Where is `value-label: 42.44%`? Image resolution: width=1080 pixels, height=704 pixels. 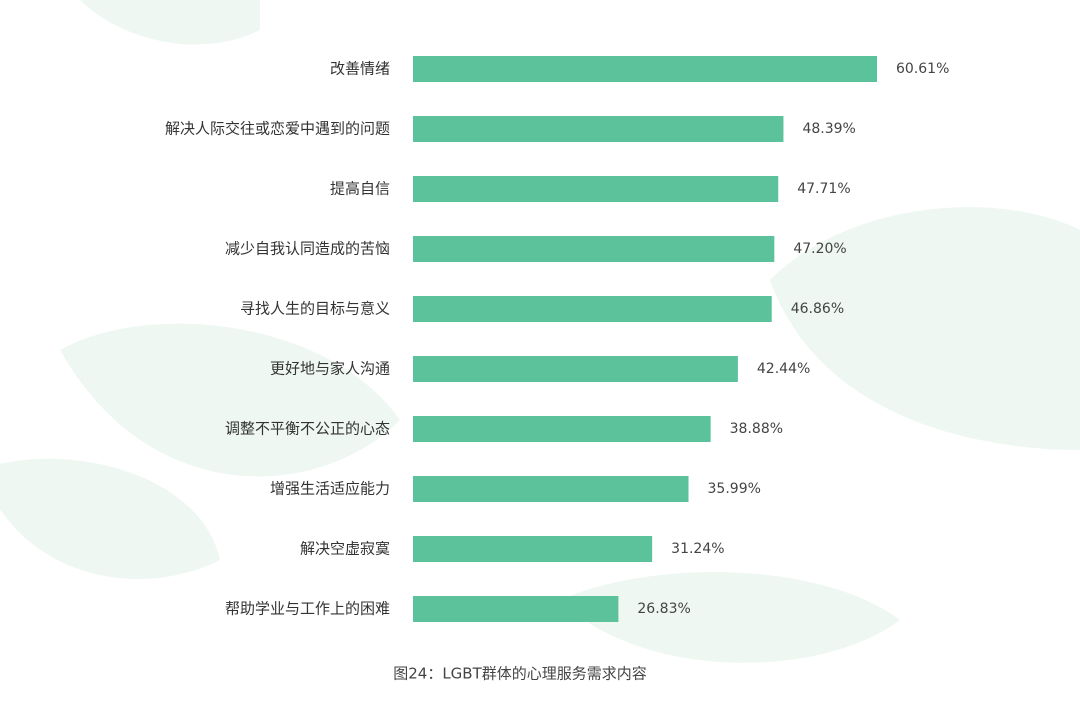 value-label: 42.44% is located at coordinates (783, 369).